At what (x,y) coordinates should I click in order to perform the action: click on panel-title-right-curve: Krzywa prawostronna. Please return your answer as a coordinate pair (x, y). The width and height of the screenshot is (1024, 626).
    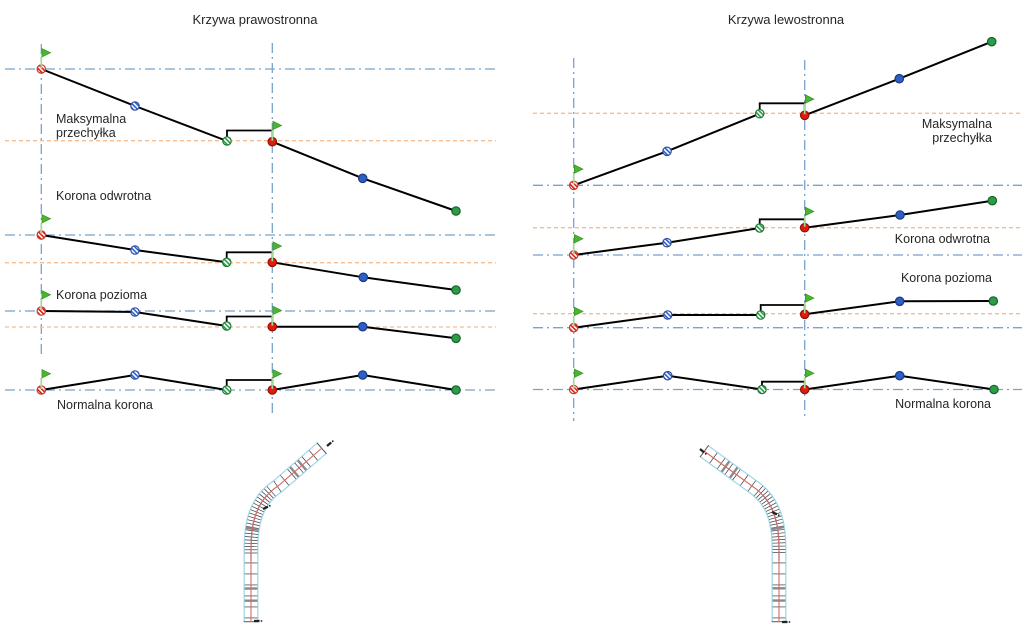
    Looking at the image, I should click on (255, 19).